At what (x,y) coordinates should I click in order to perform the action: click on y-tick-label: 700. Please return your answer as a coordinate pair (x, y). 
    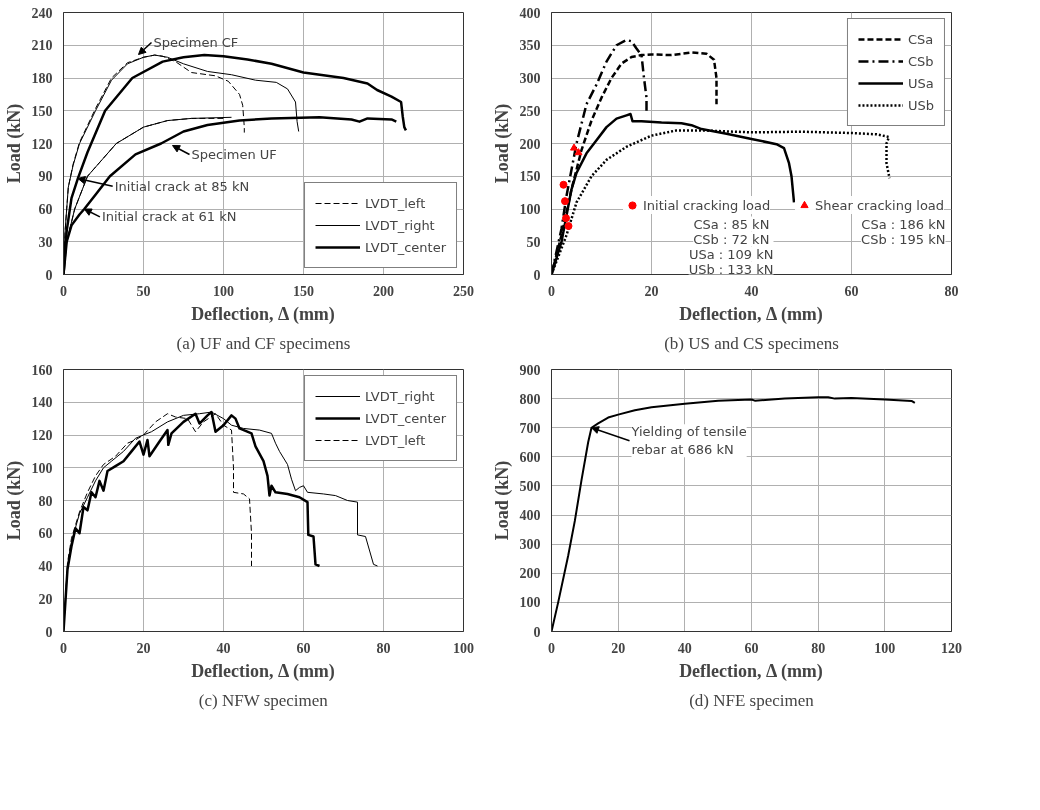
    Looking at the image, I should click on (530, 428).